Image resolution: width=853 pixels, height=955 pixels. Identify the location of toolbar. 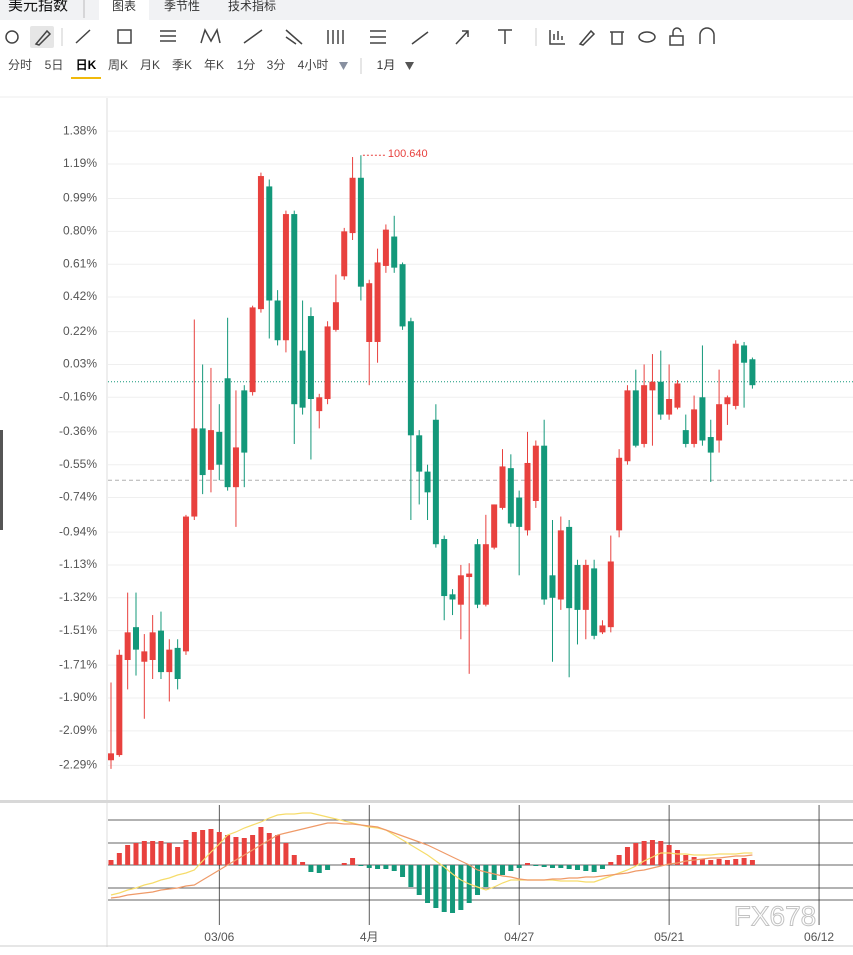
(360, 37).